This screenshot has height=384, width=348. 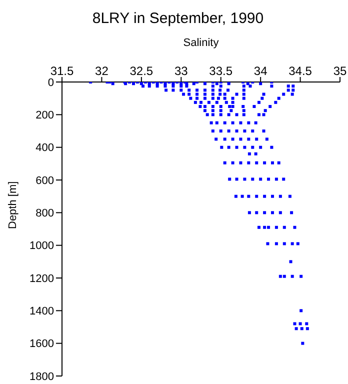 I want to click on y-tick-label: 600, so click(x=45, y=180).